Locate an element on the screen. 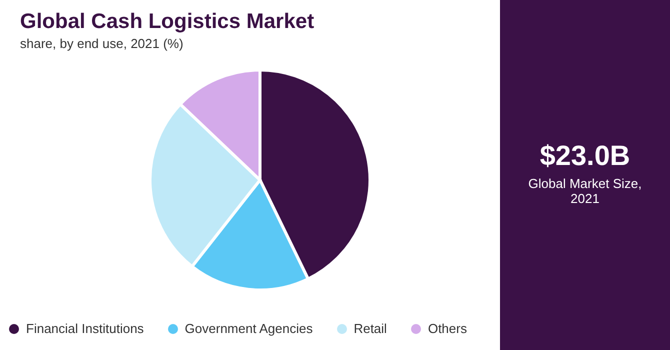  text: $23.0B is located at coordinates (585, 156).